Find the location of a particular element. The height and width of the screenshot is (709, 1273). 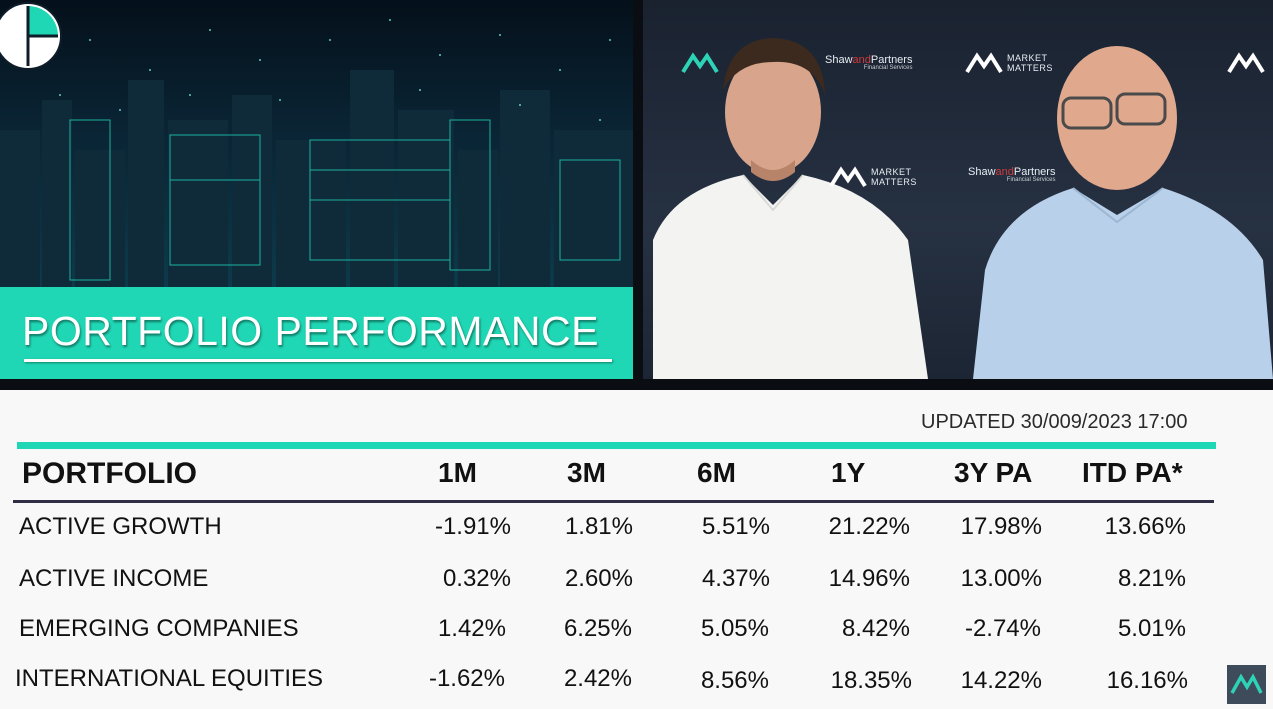

cell-6m: 5.05% is located at coordinates (734, 628).